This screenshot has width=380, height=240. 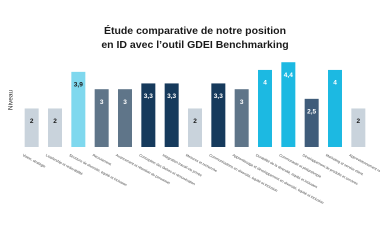 I want to click on x-tick-label: Vision, stratégie, so click(x=34, y=161).